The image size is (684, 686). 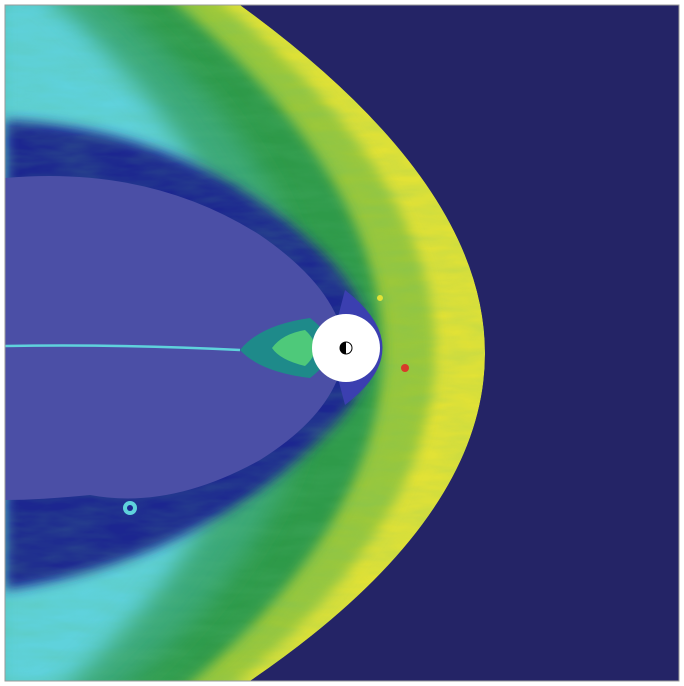 I want to click on tail-plasma-core, so click(x=293, y=348).